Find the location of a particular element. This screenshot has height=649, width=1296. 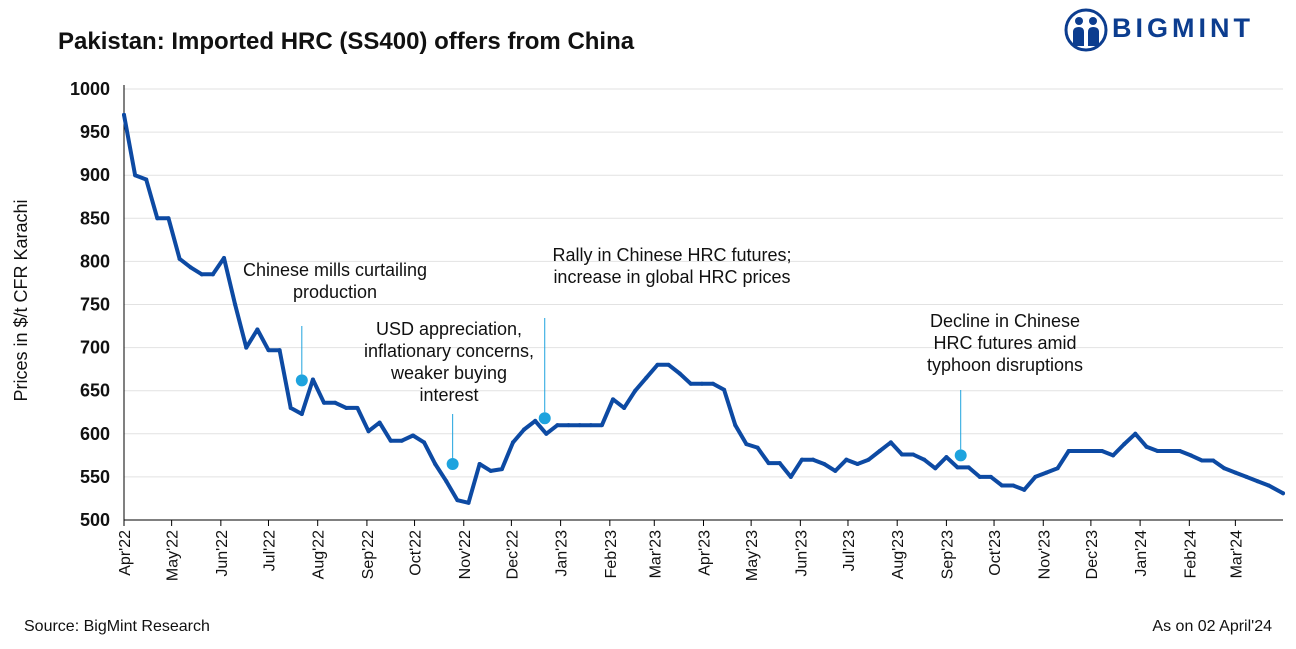

annotation-line: production is located at coordinates (335, 292).